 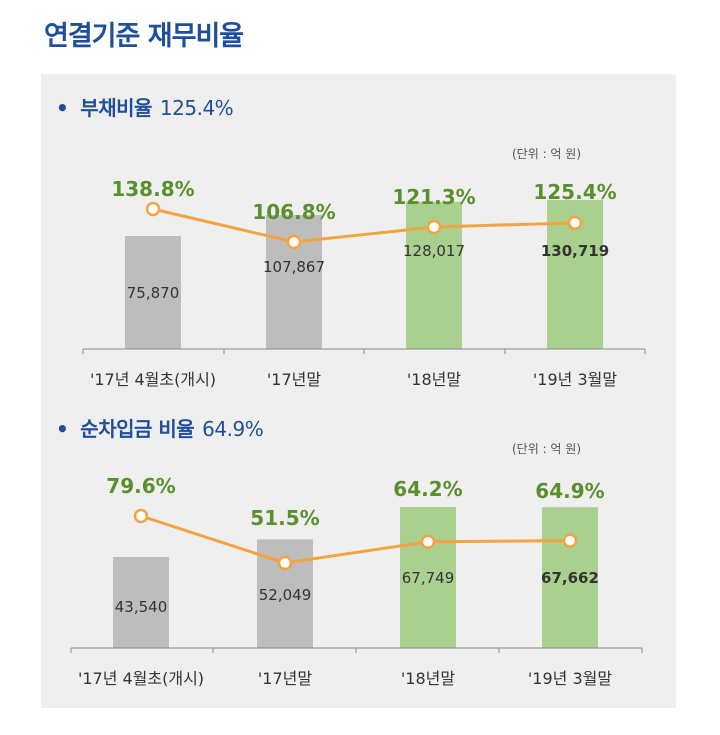 I want to click on amount-label: 130,719, so click(x=575, y=251).